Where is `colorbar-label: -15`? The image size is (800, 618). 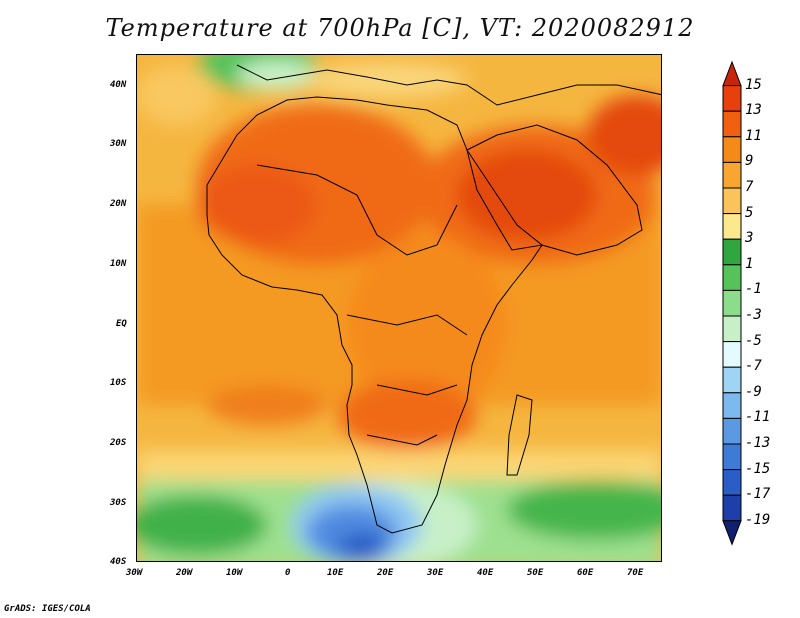 colorbar-label: -15 is located at coordinates (758, 468).